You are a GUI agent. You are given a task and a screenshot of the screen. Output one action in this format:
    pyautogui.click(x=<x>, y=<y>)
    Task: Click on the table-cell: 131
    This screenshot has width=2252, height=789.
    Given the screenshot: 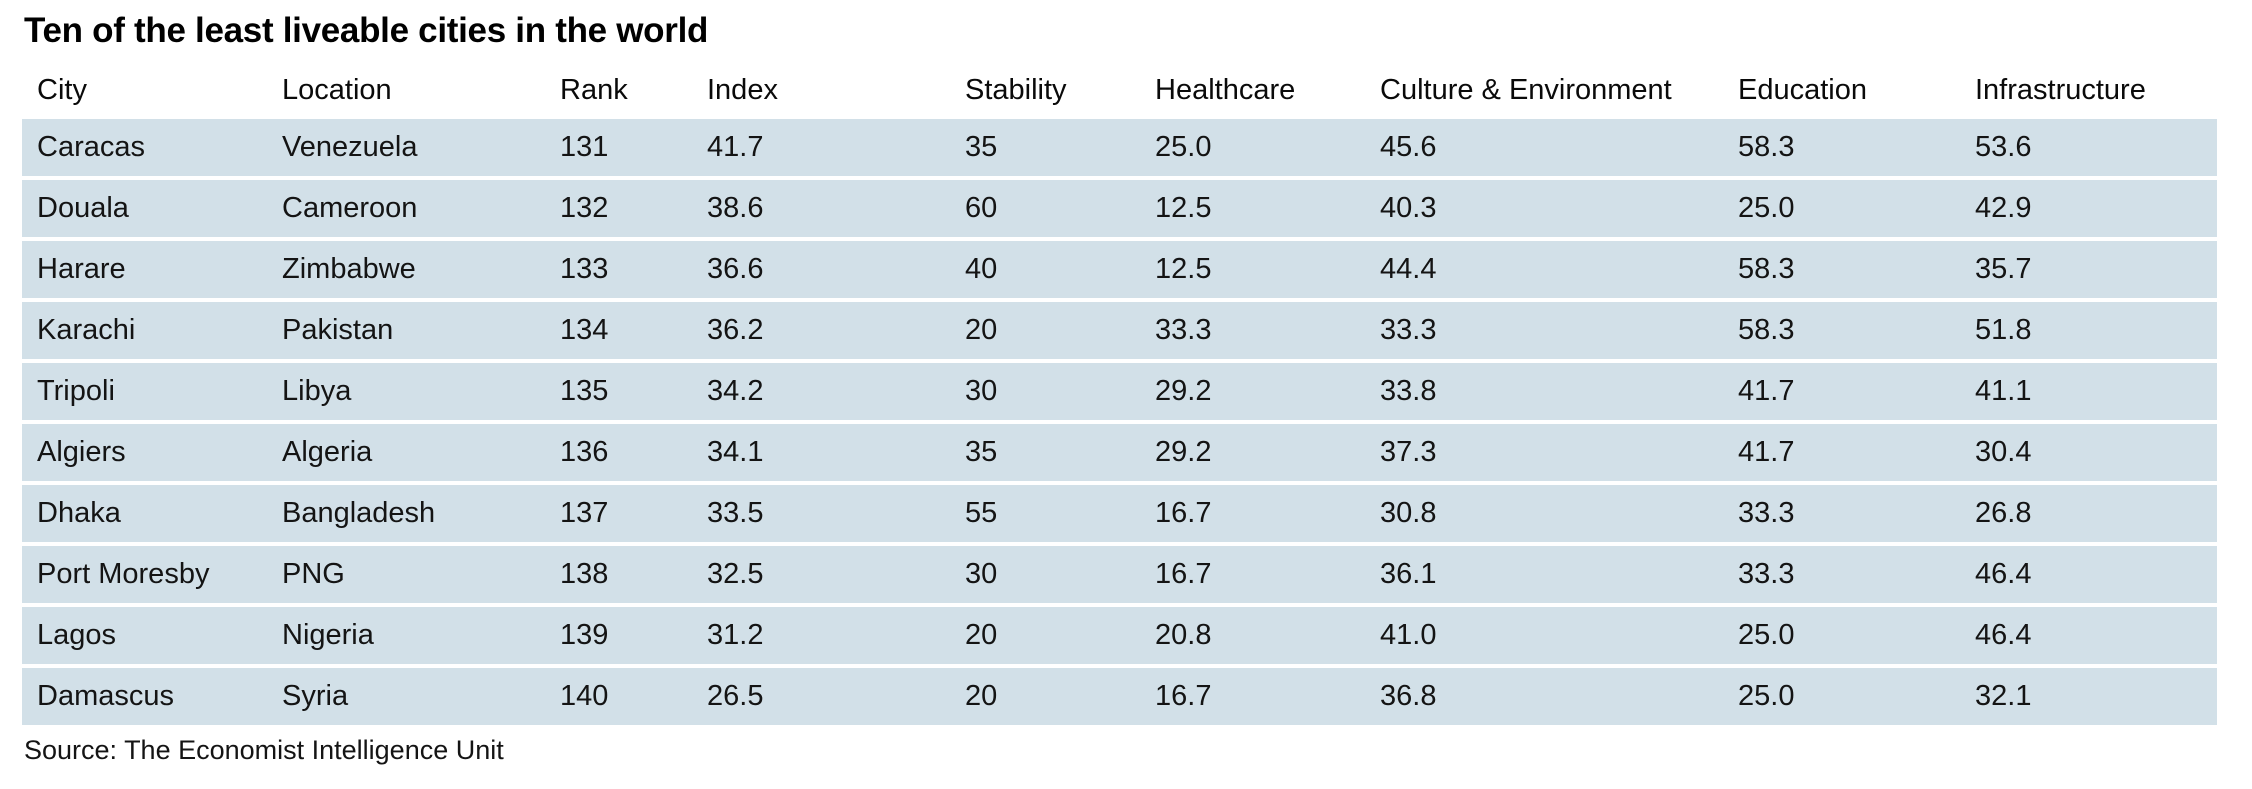 What is the action you would take?
    pyautogui.click(x=618, y=147)
    